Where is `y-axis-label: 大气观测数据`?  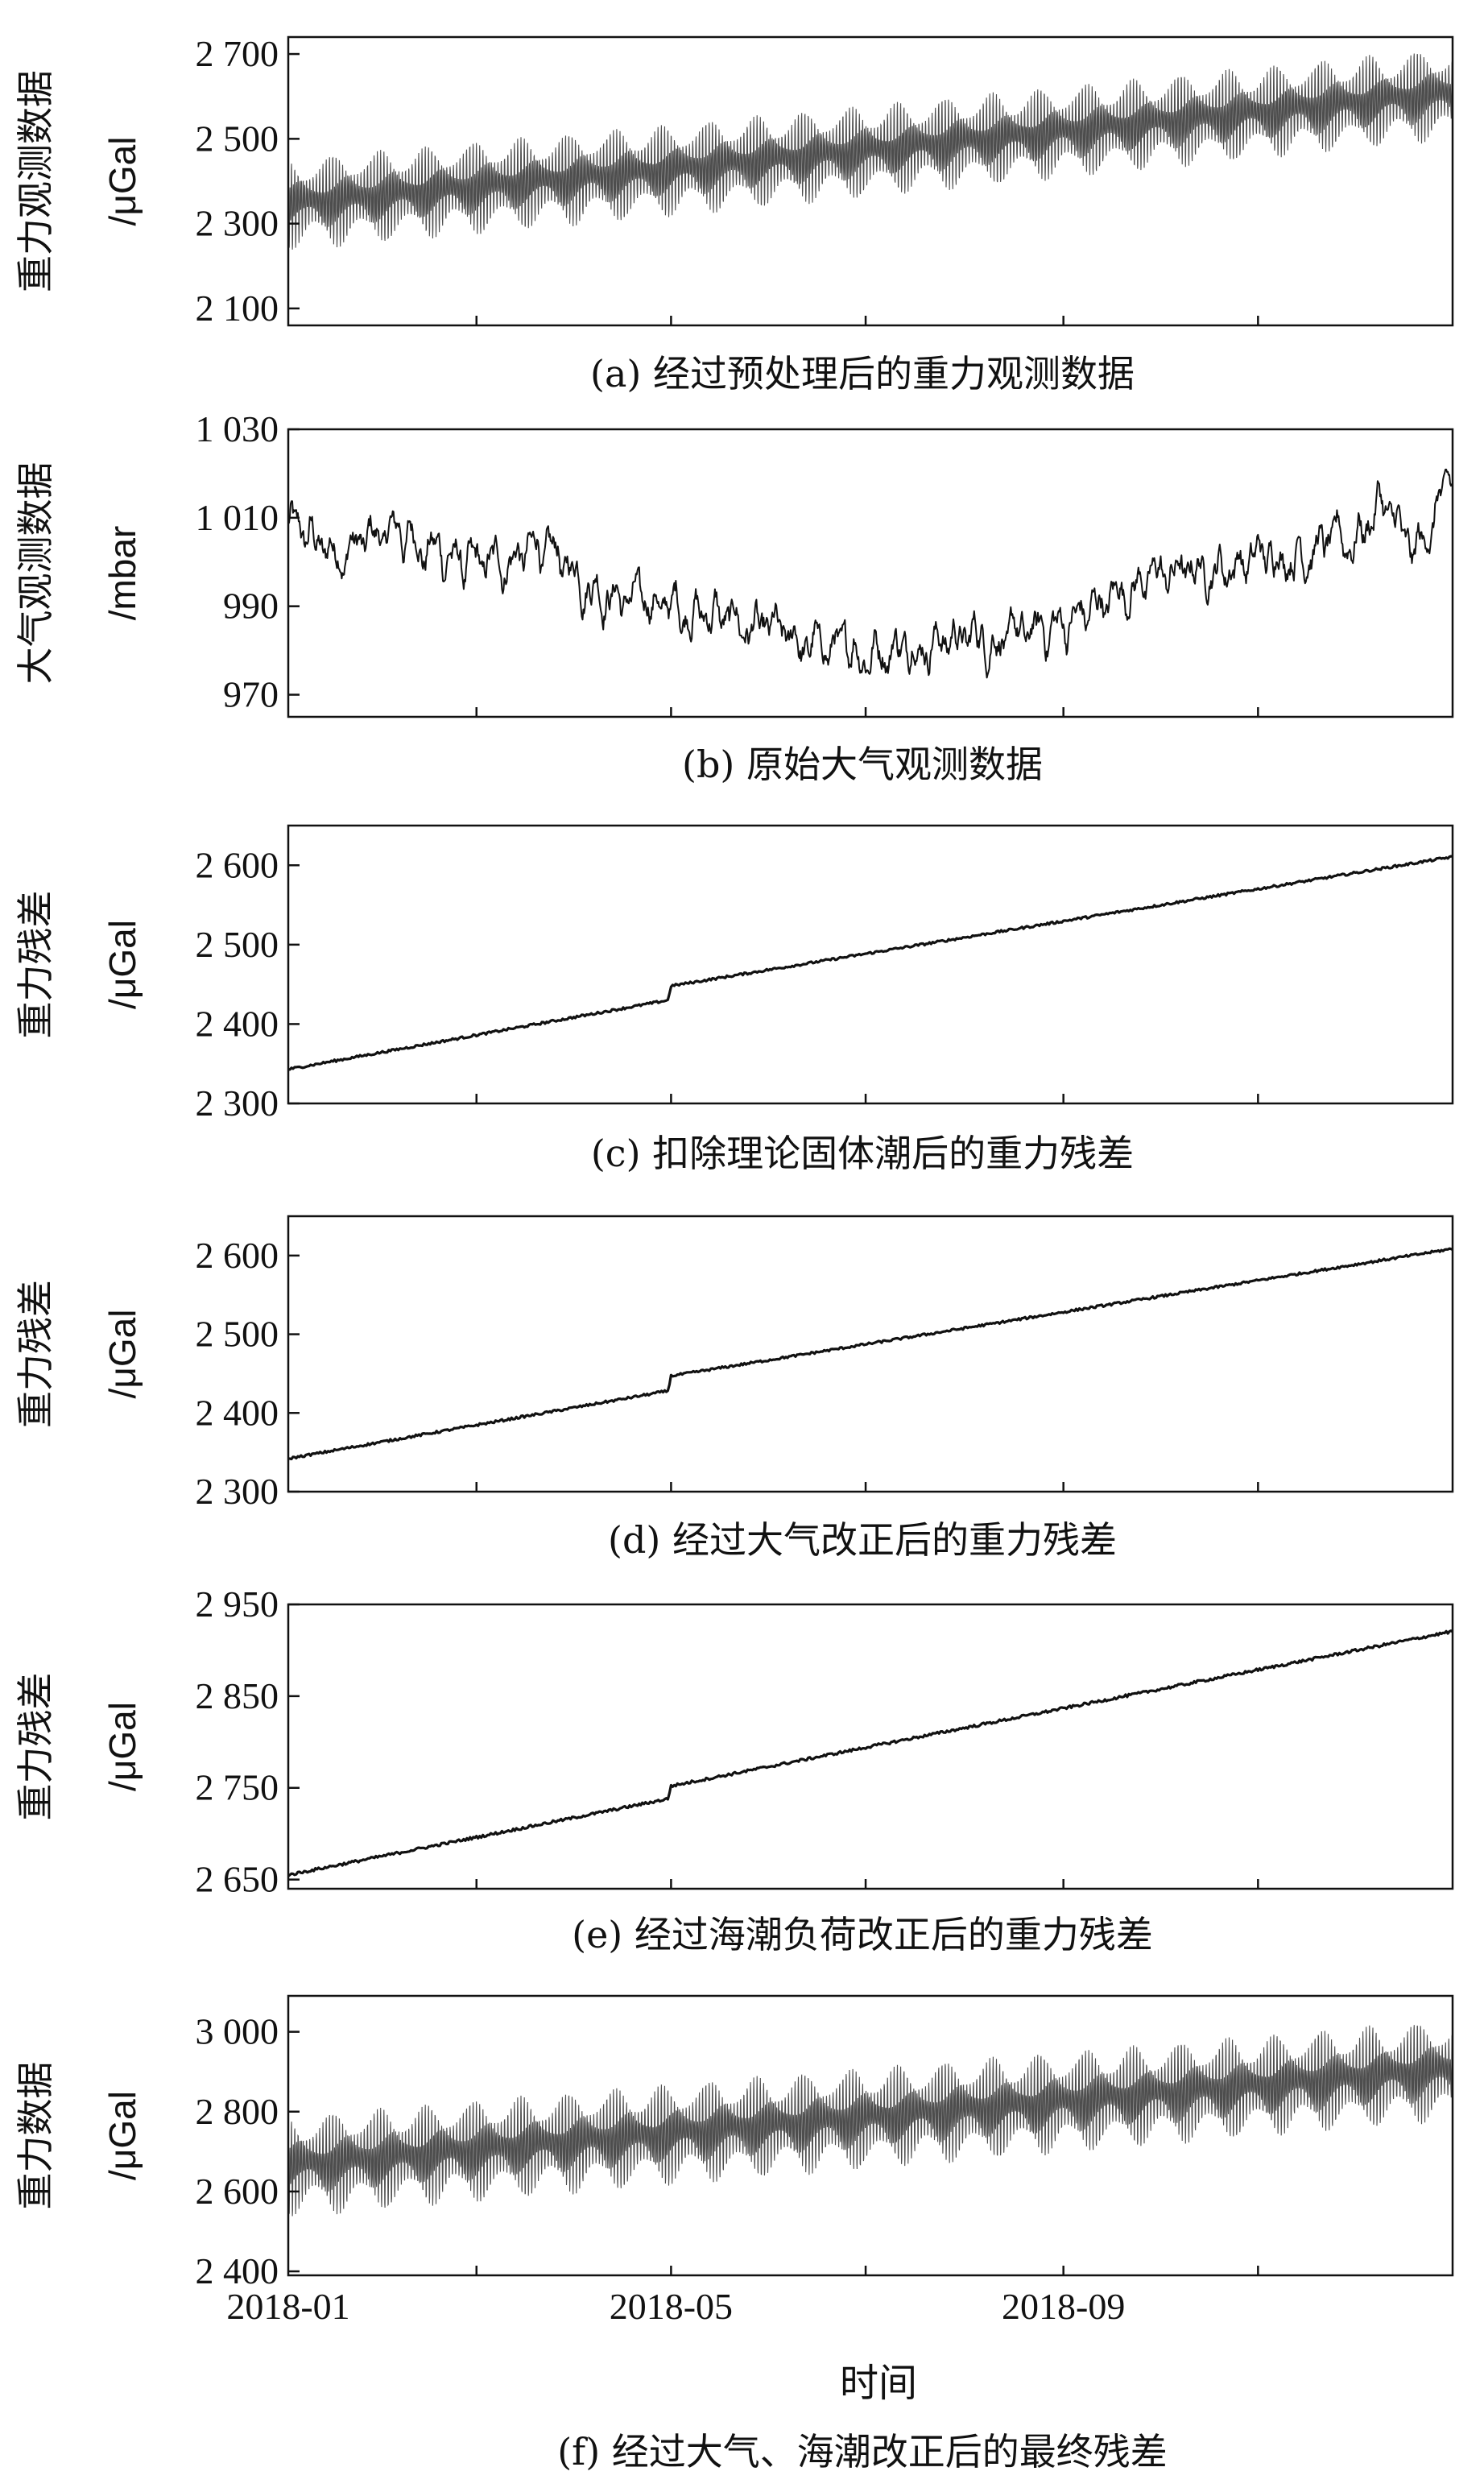
y-axis-label: 大气观测数据 is located at coordinates (35, 573).